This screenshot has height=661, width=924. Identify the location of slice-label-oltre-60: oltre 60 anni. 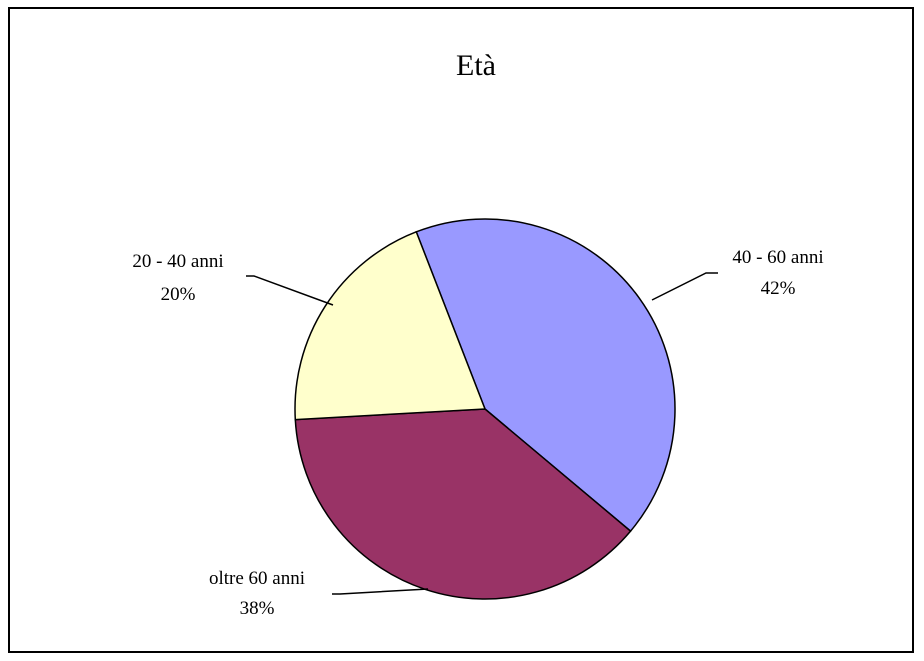
(257, 578).